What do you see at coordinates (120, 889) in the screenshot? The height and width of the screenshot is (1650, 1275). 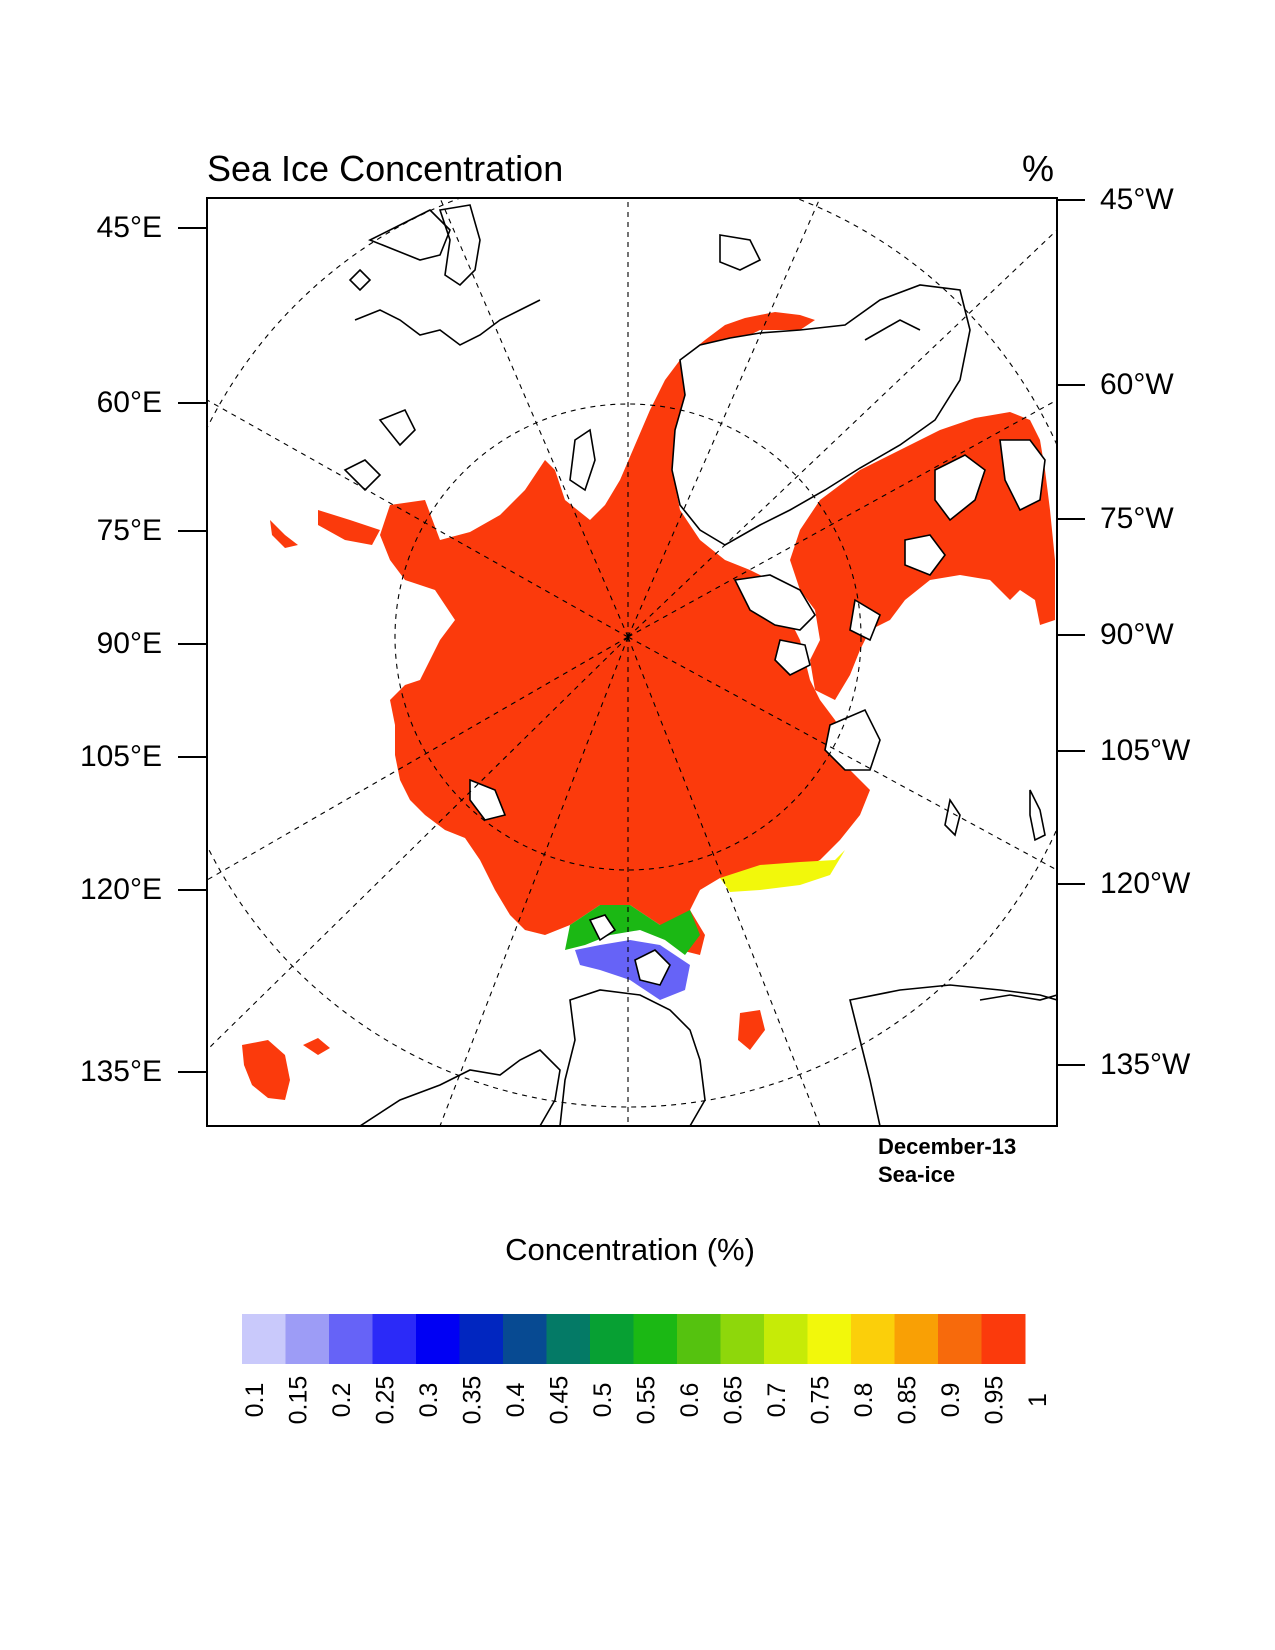 I see `lon-label-120e: 120°E` at bounding box center [120, 889].